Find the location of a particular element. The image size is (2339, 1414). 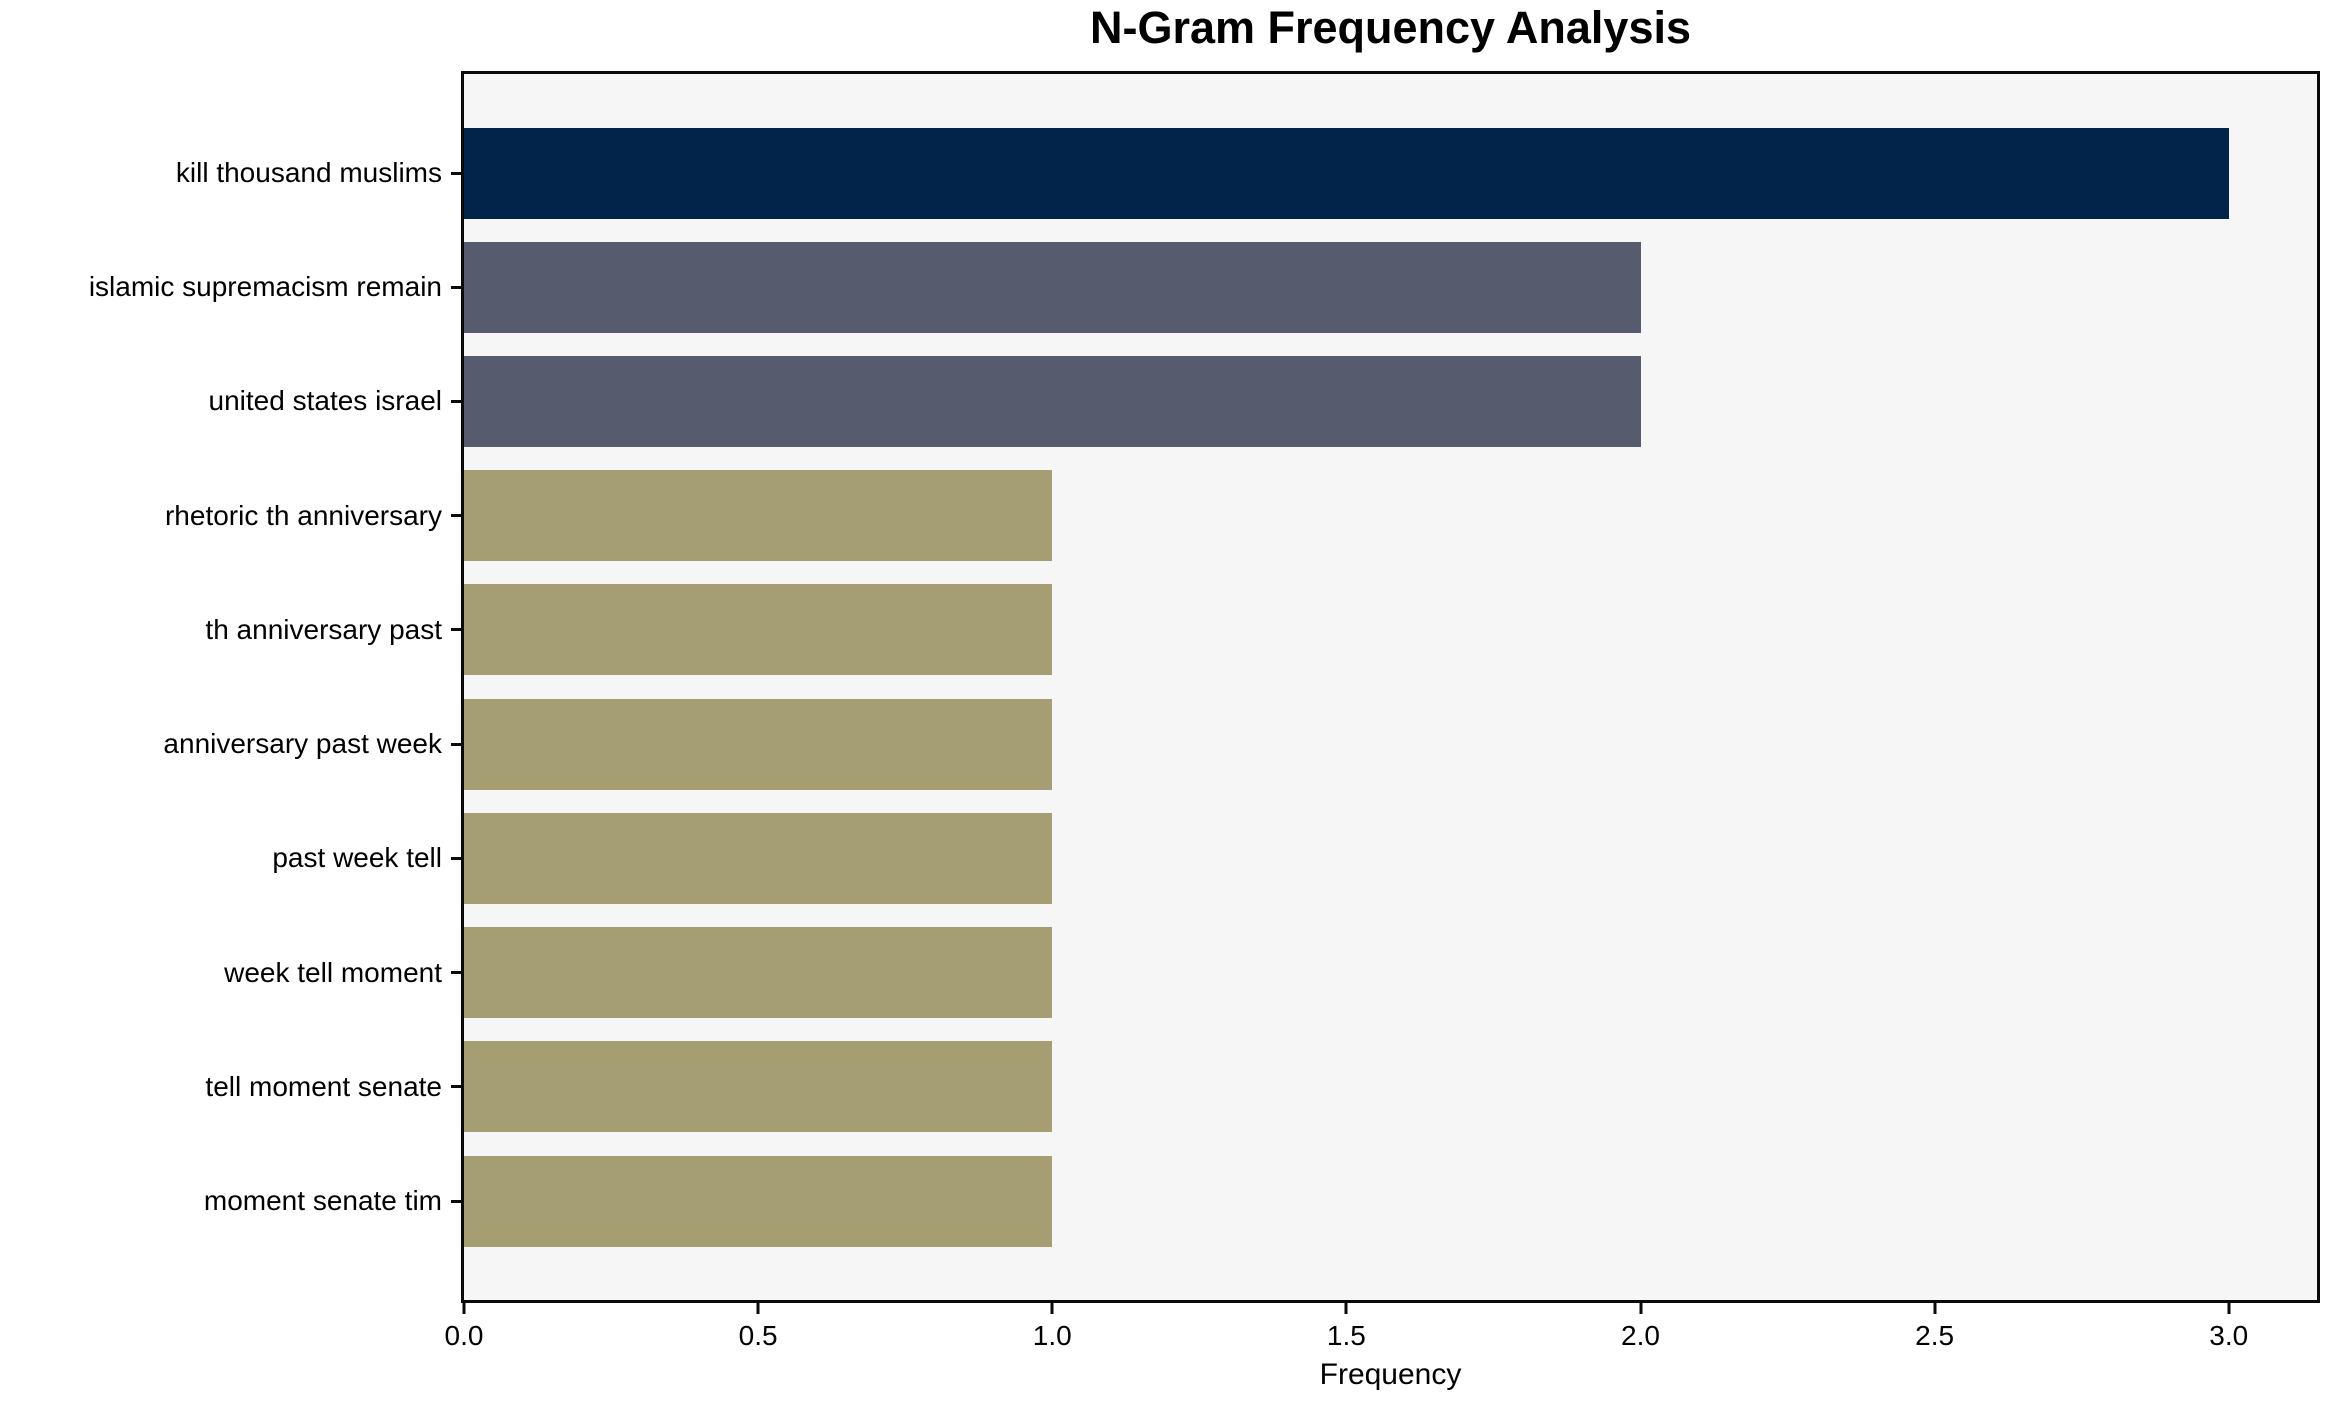

chart-title: N-Gram Frequency Analysis is located at coordinates (1390, 27).